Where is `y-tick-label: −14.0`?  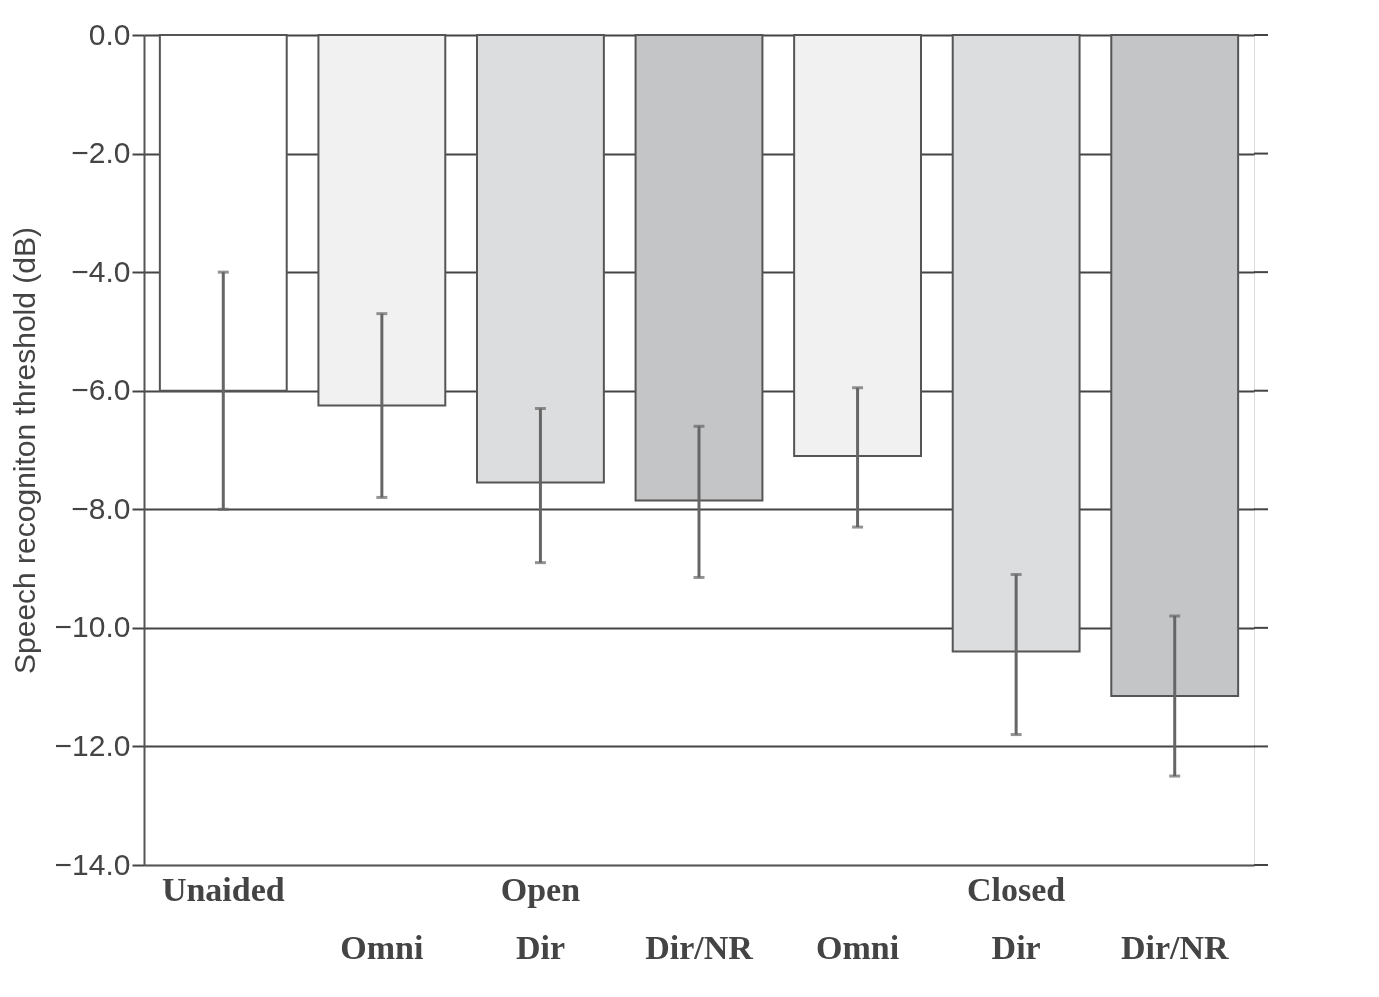 y-tick-label: −14.0 is located at coordinates (92, 864).